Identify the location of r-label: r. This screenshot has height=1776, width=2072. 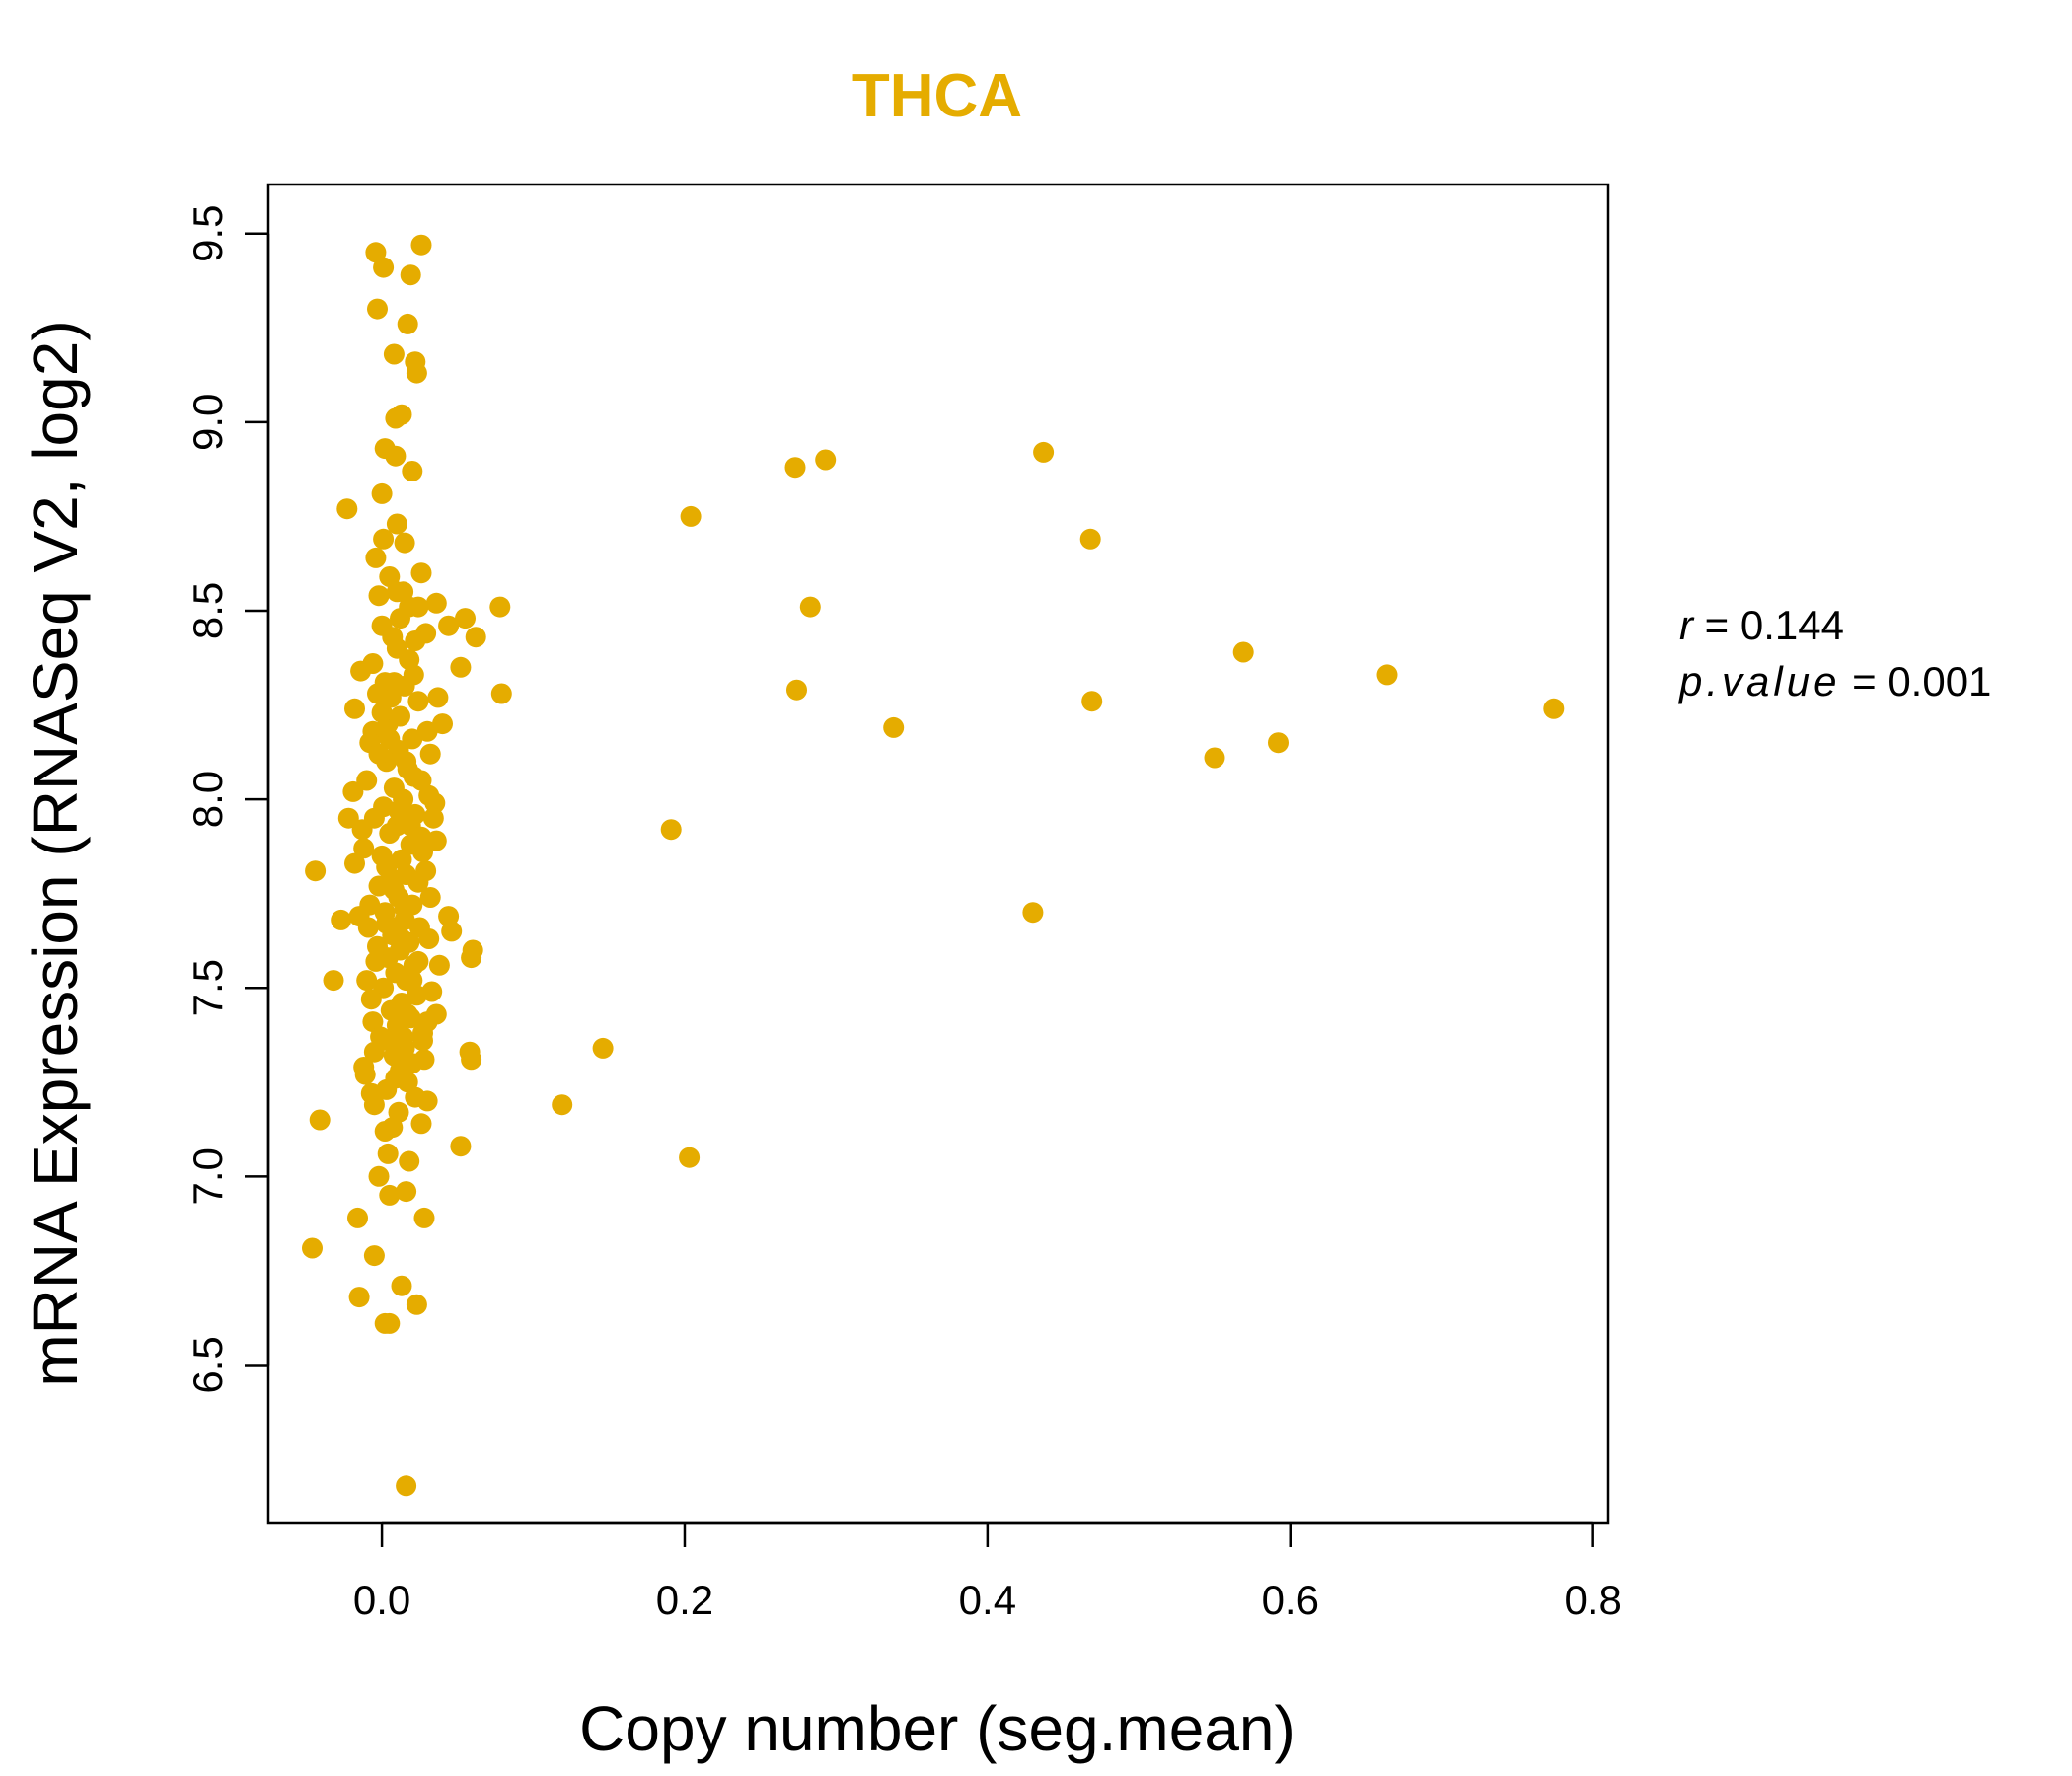
(1687, 625).